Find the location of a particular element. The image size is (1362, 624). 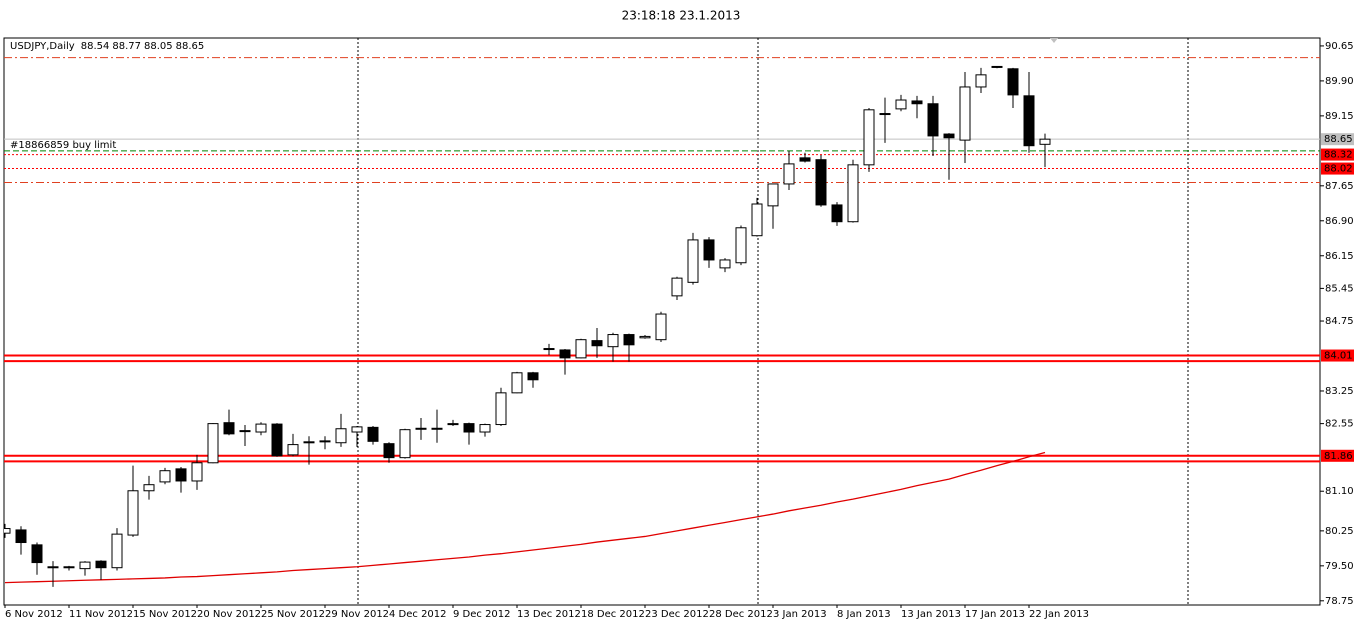

y-tick-label: 90.65 is located at coordinates (1339, 46).